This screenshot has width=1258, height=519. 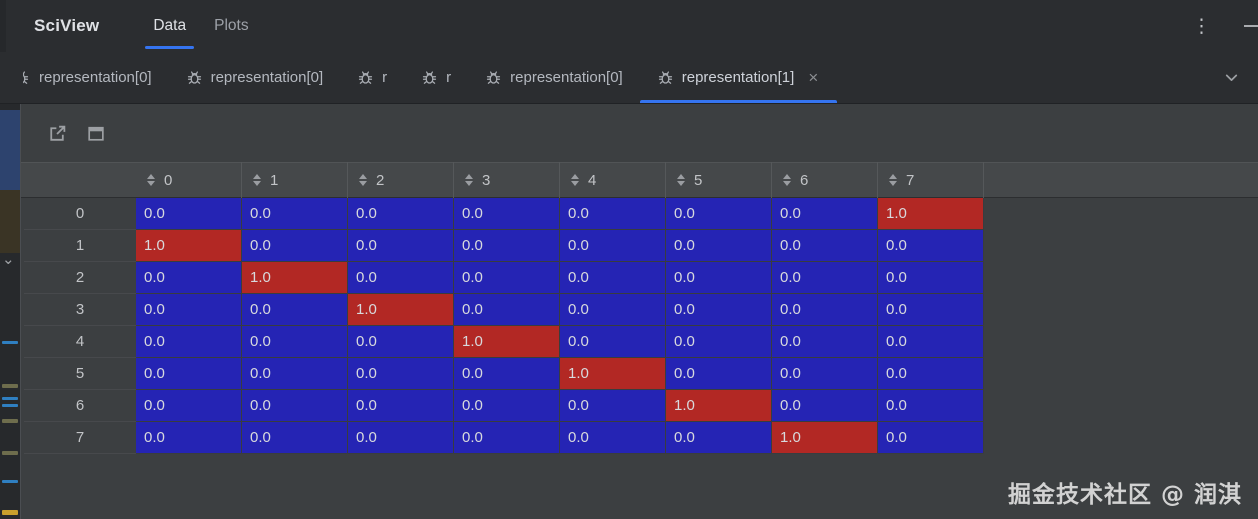 What do you see at coordinates (189, 406) in the screenshot?
I see `cell-r6-c0: 0.0` at bounding box center [189, 406].